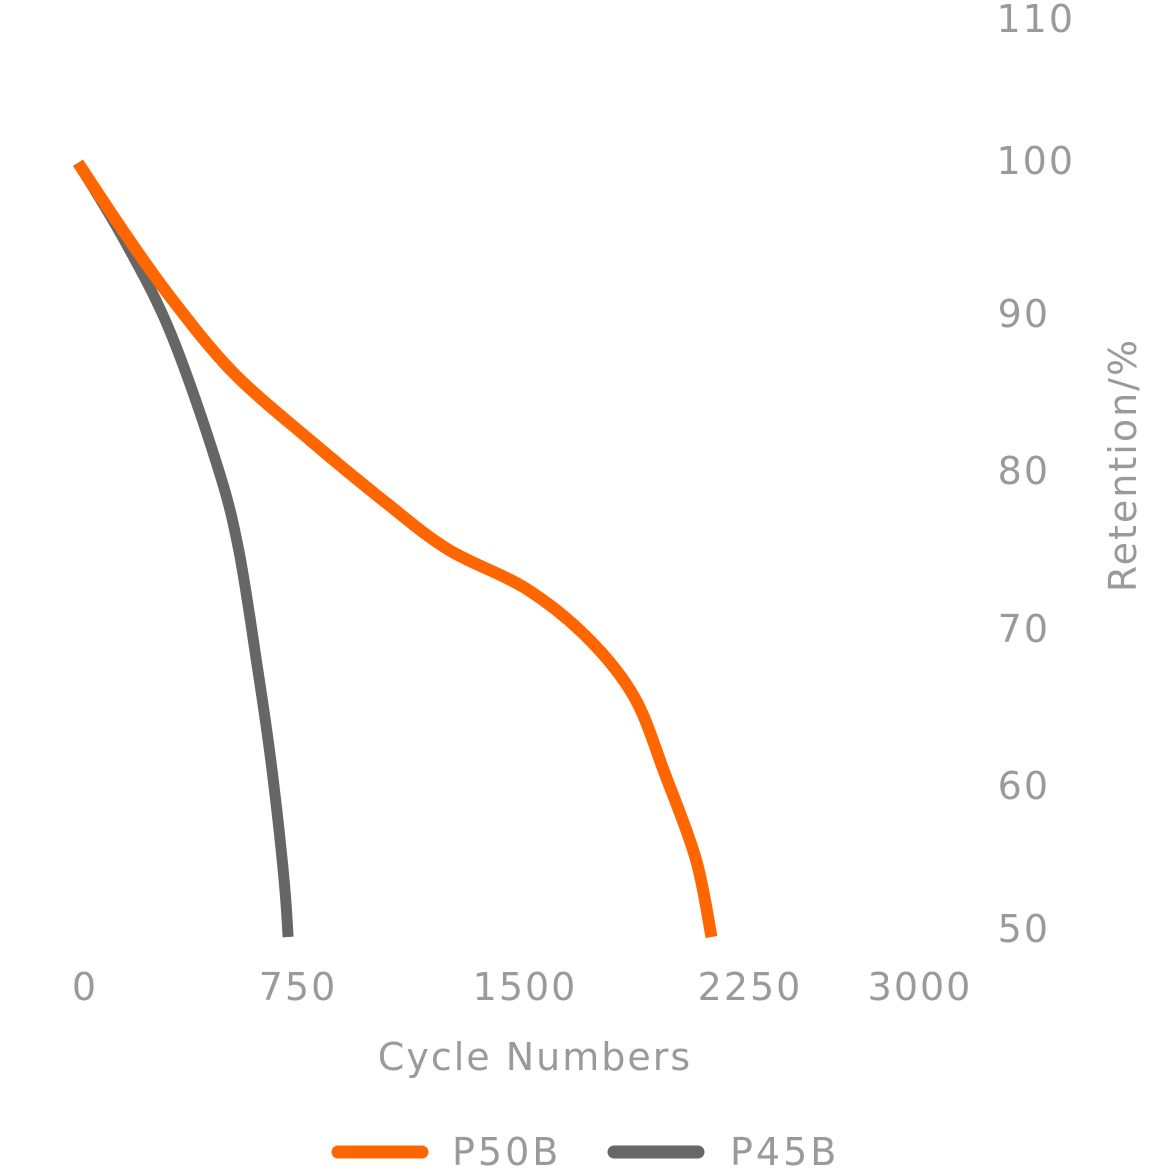 The image size is (1170, 1170). I want to click on legend-label-p45b: P45B, so click(784, 1150).